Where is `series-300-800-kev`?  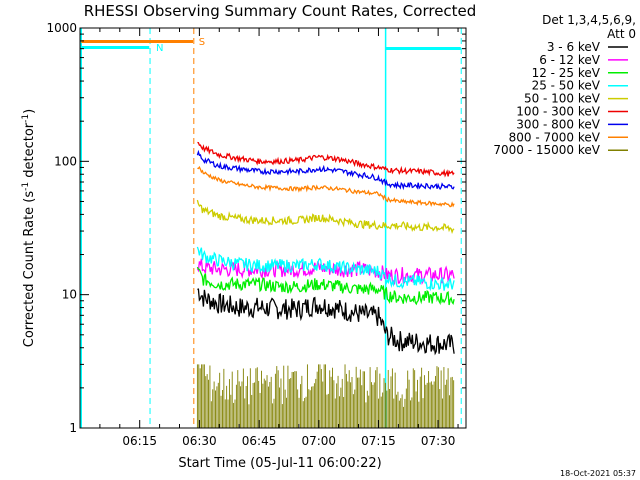
series-300-800-kev is located at coordinates (325, 170).